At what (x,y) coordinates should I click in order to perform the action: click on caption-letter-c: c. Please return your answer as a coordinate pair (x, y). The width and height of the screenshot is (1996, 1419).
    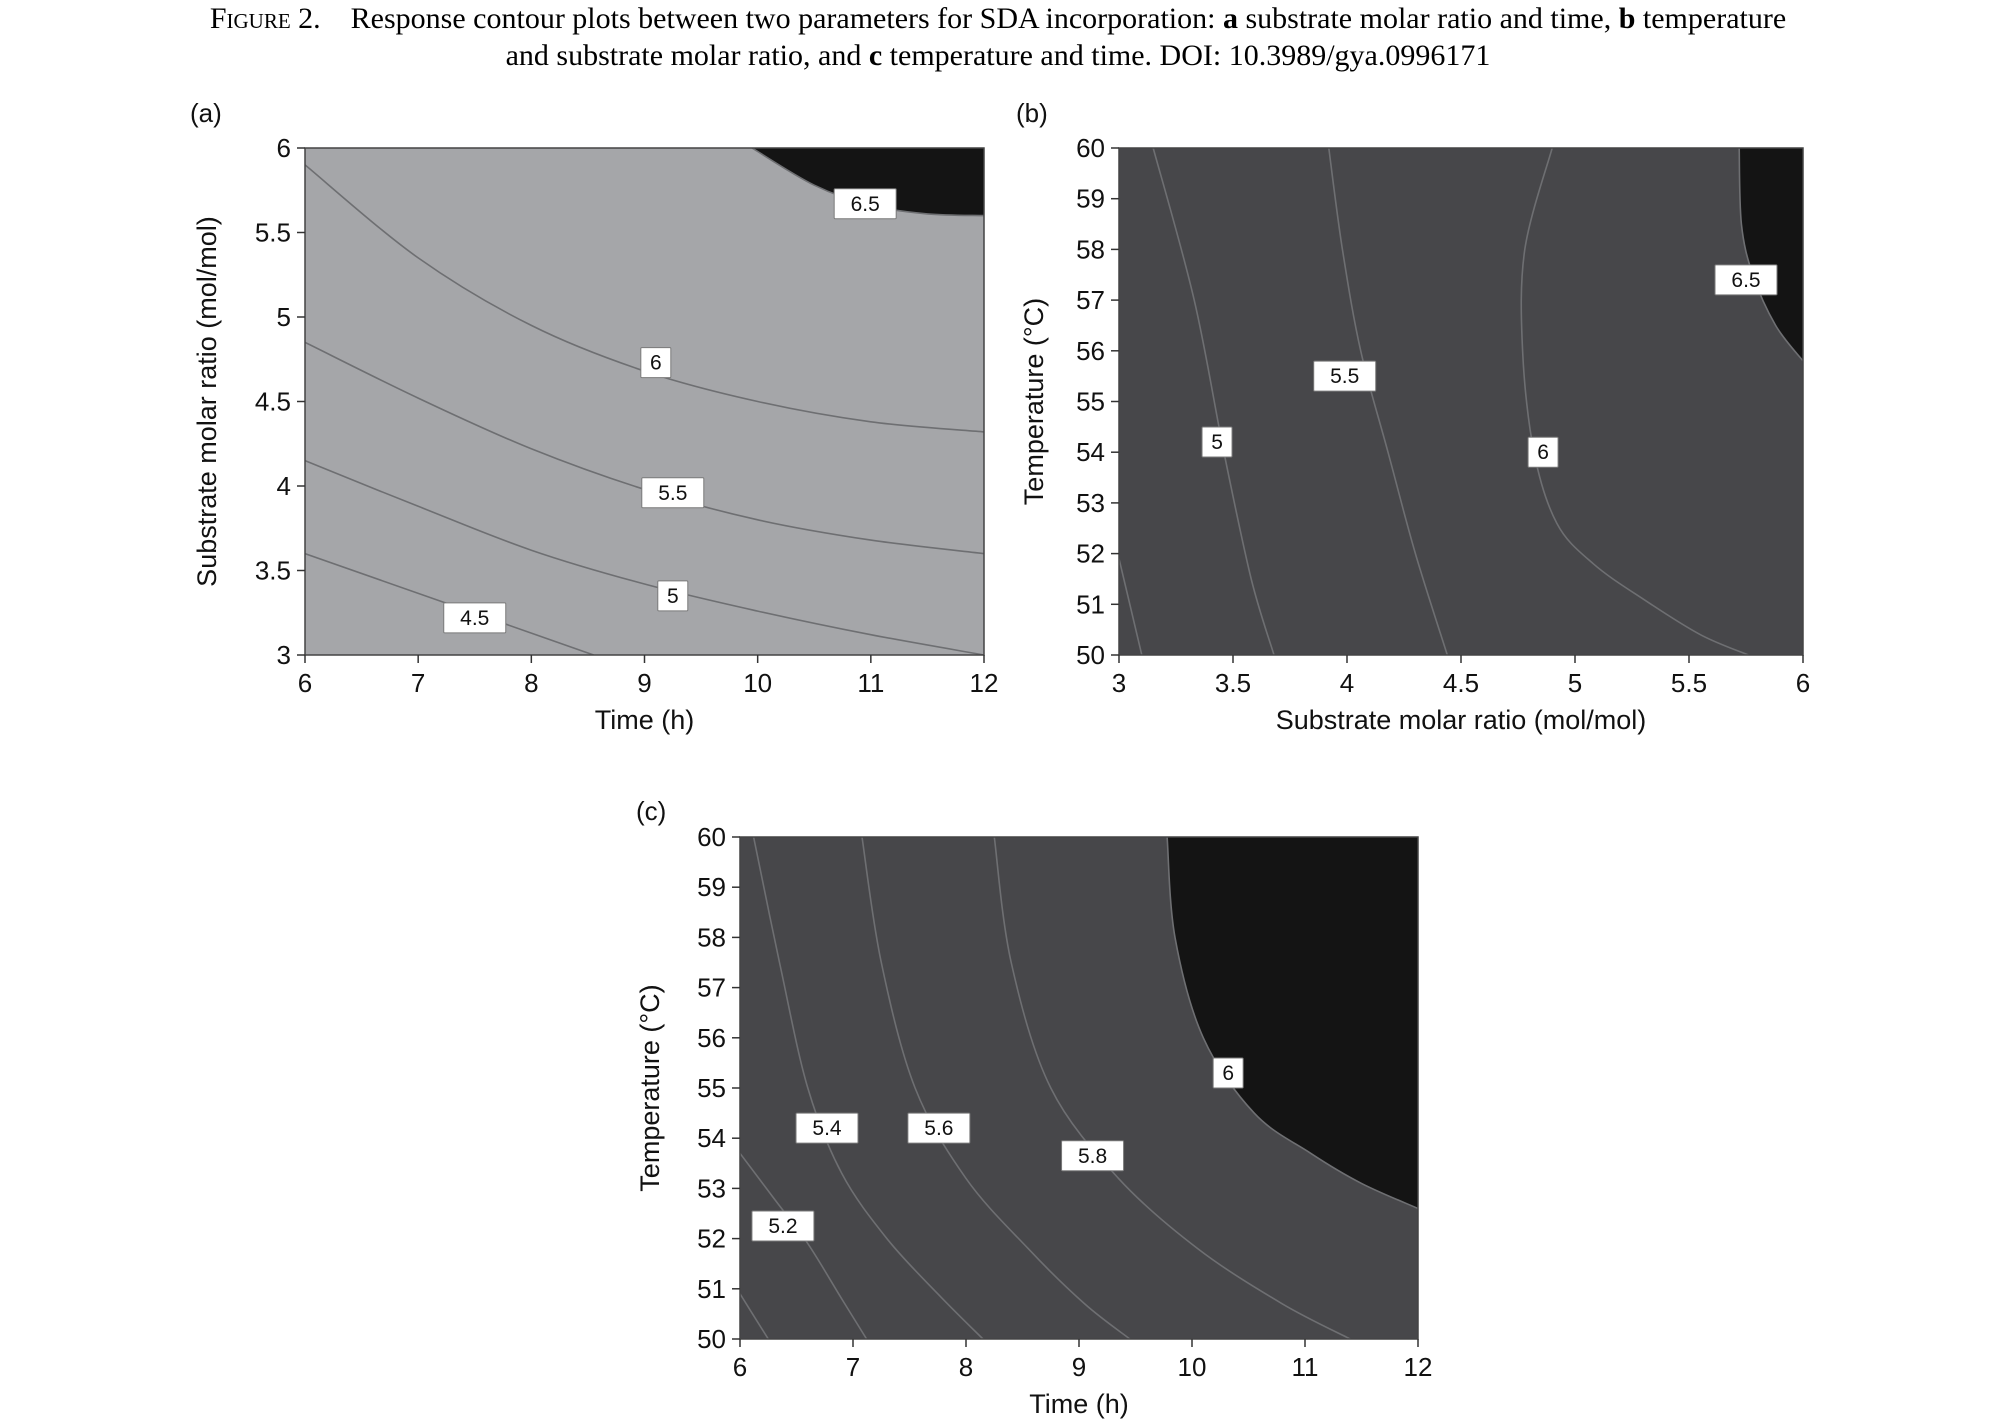
    Looking at the image, I should click on (875, 55).